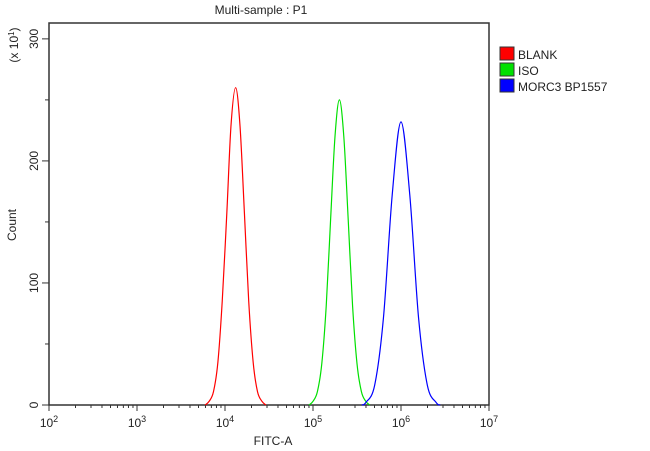 This screenshot has width=650, height=451. I want to click on series-line-morc3-bp1557, so click(401, 263).